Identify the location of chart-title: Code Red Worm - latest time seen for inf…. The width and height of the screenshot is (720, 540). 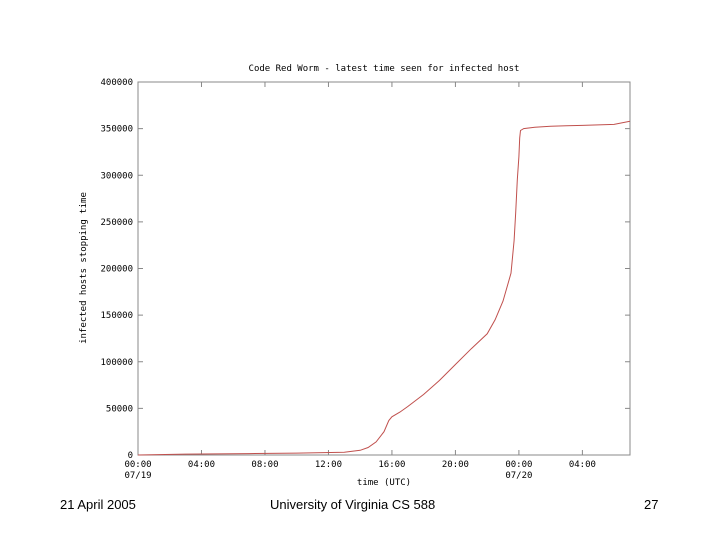
(384, 69).